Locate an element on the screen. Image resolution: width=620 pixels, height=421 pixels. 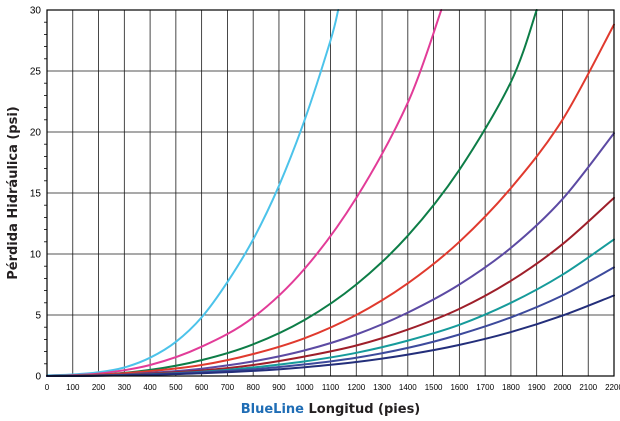
x-axis-title-brand: BlueLine is located at coordinates (272, 409).